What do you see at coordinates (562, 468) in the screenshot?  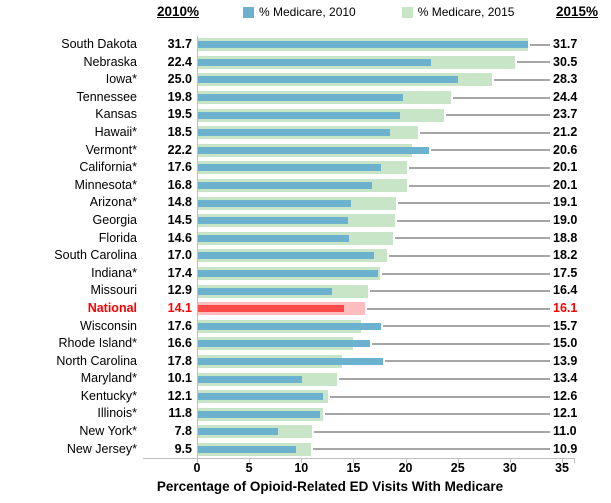 I see `x-tick-label: 35` at bounding box center [562, 468].